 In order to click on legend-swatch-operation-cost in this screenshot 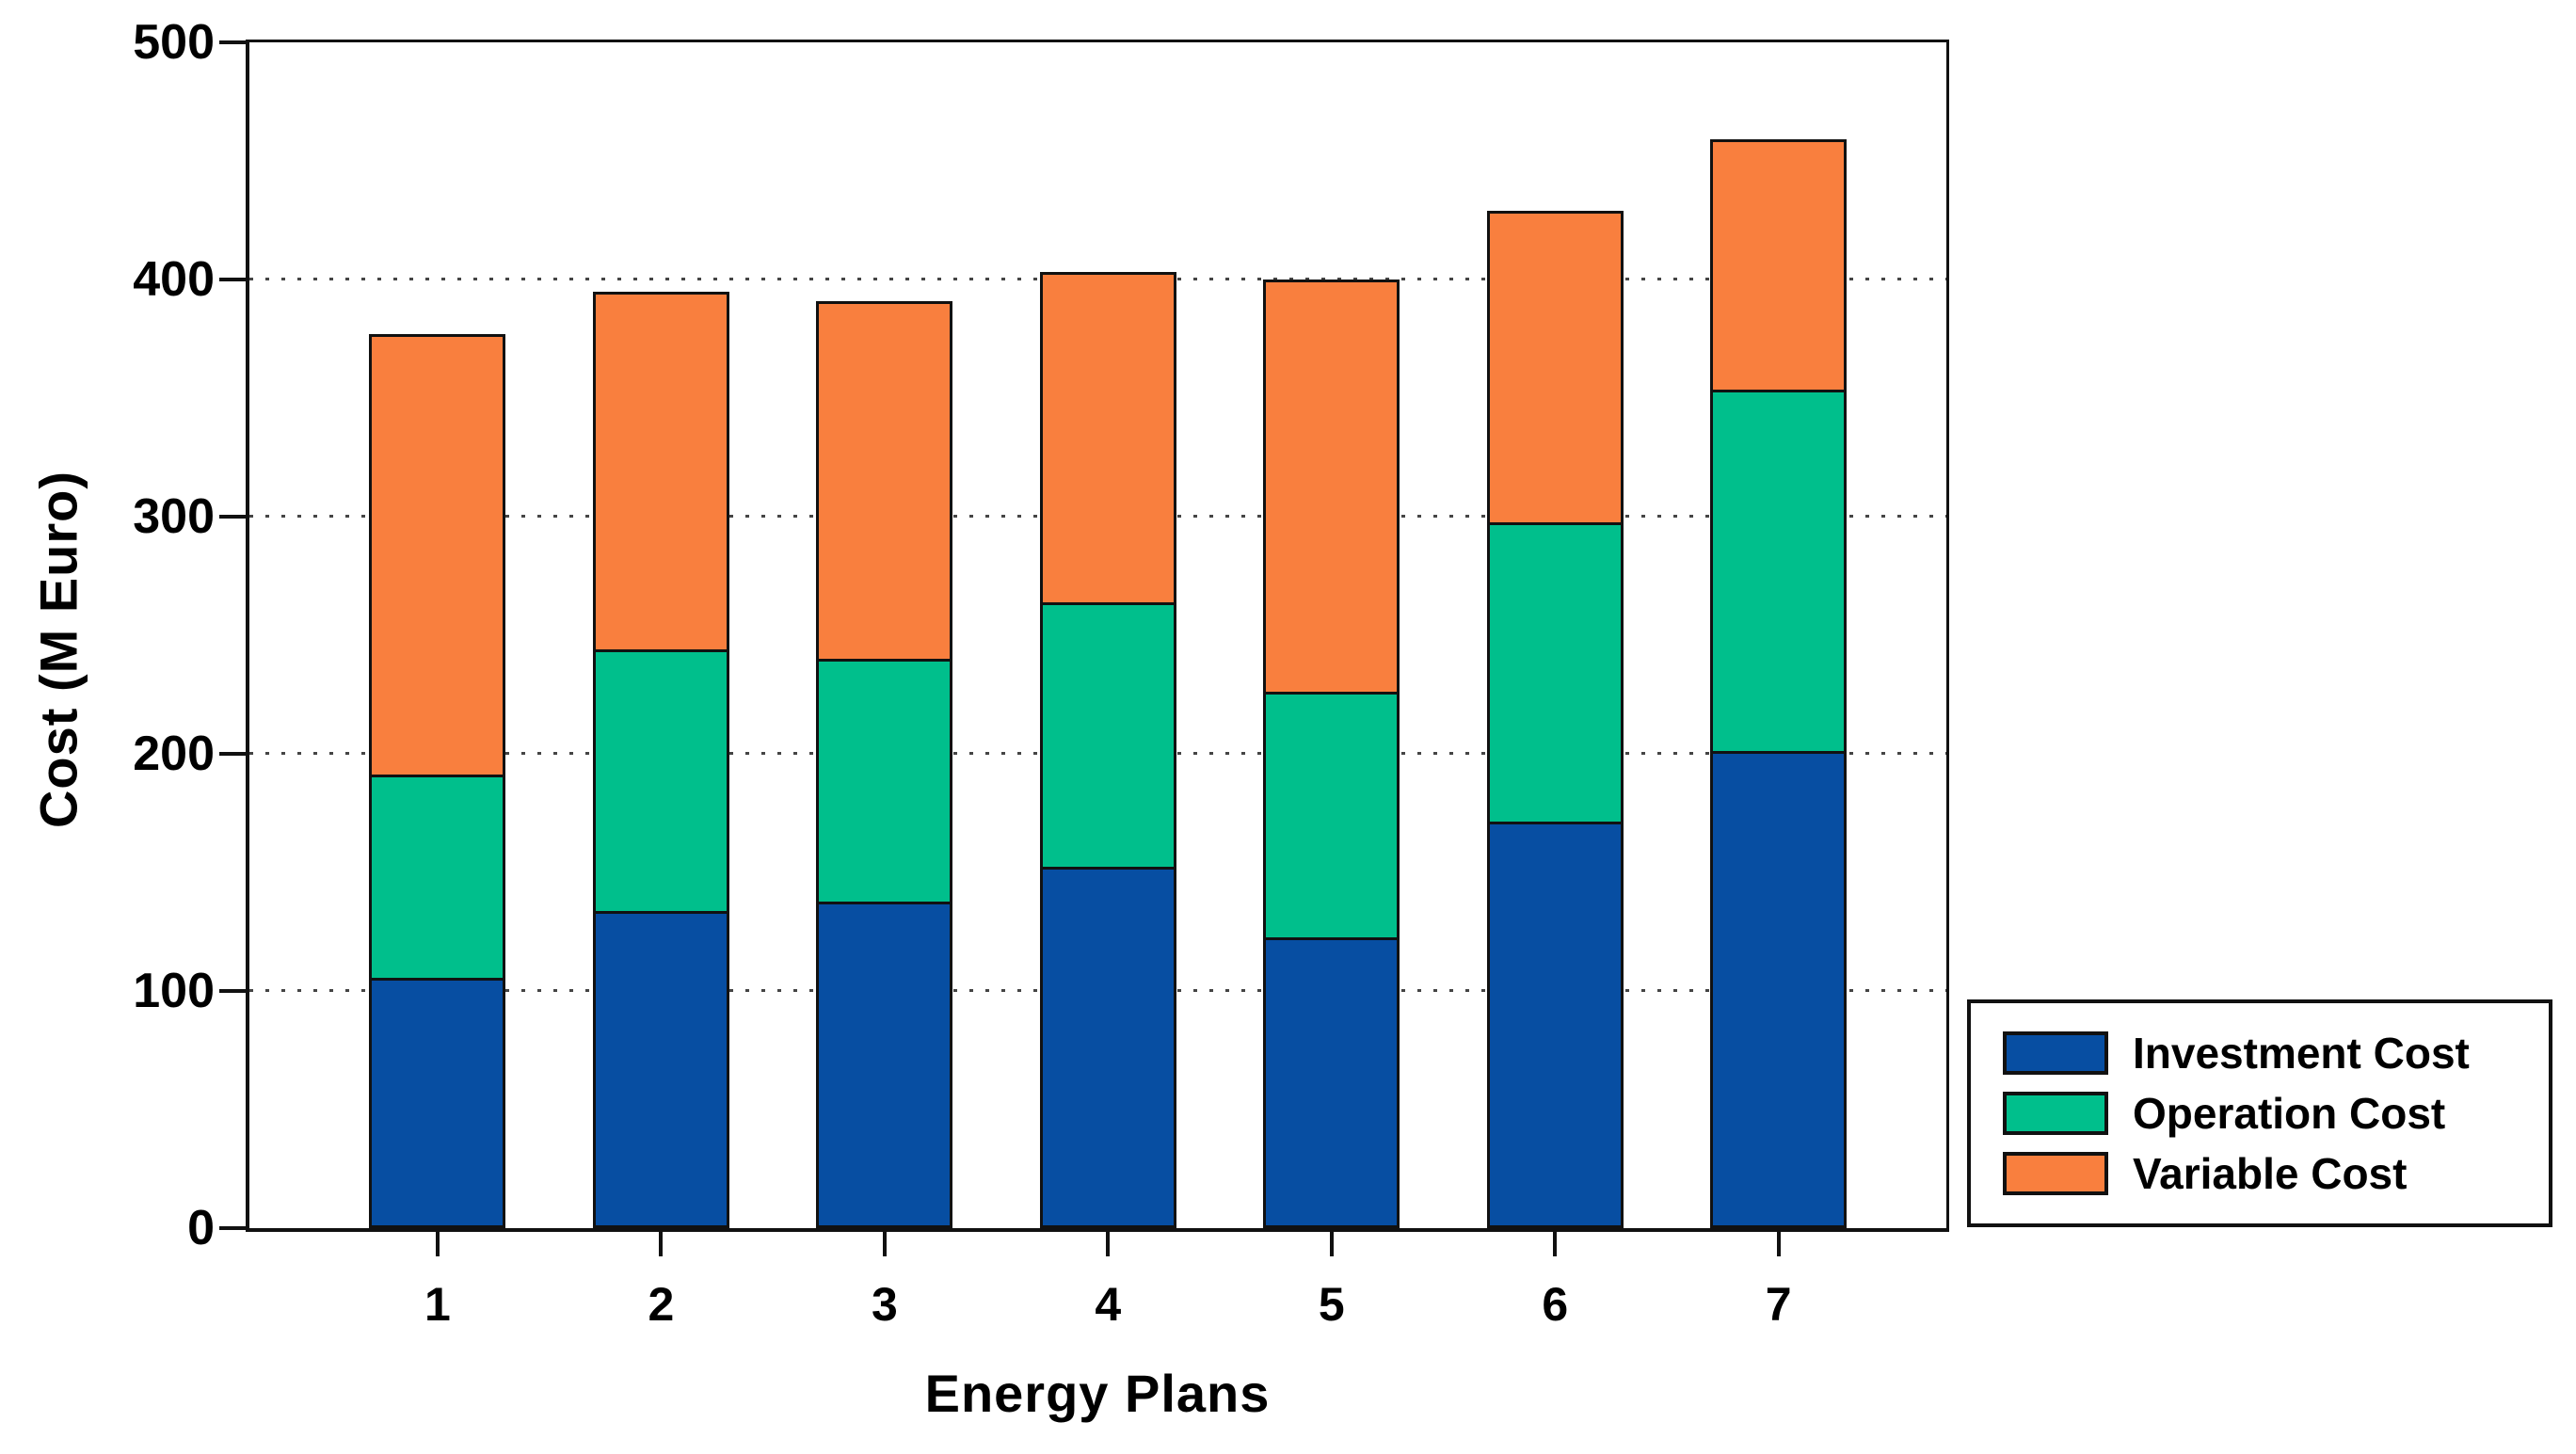, I will do `click(2055, 1113)`.